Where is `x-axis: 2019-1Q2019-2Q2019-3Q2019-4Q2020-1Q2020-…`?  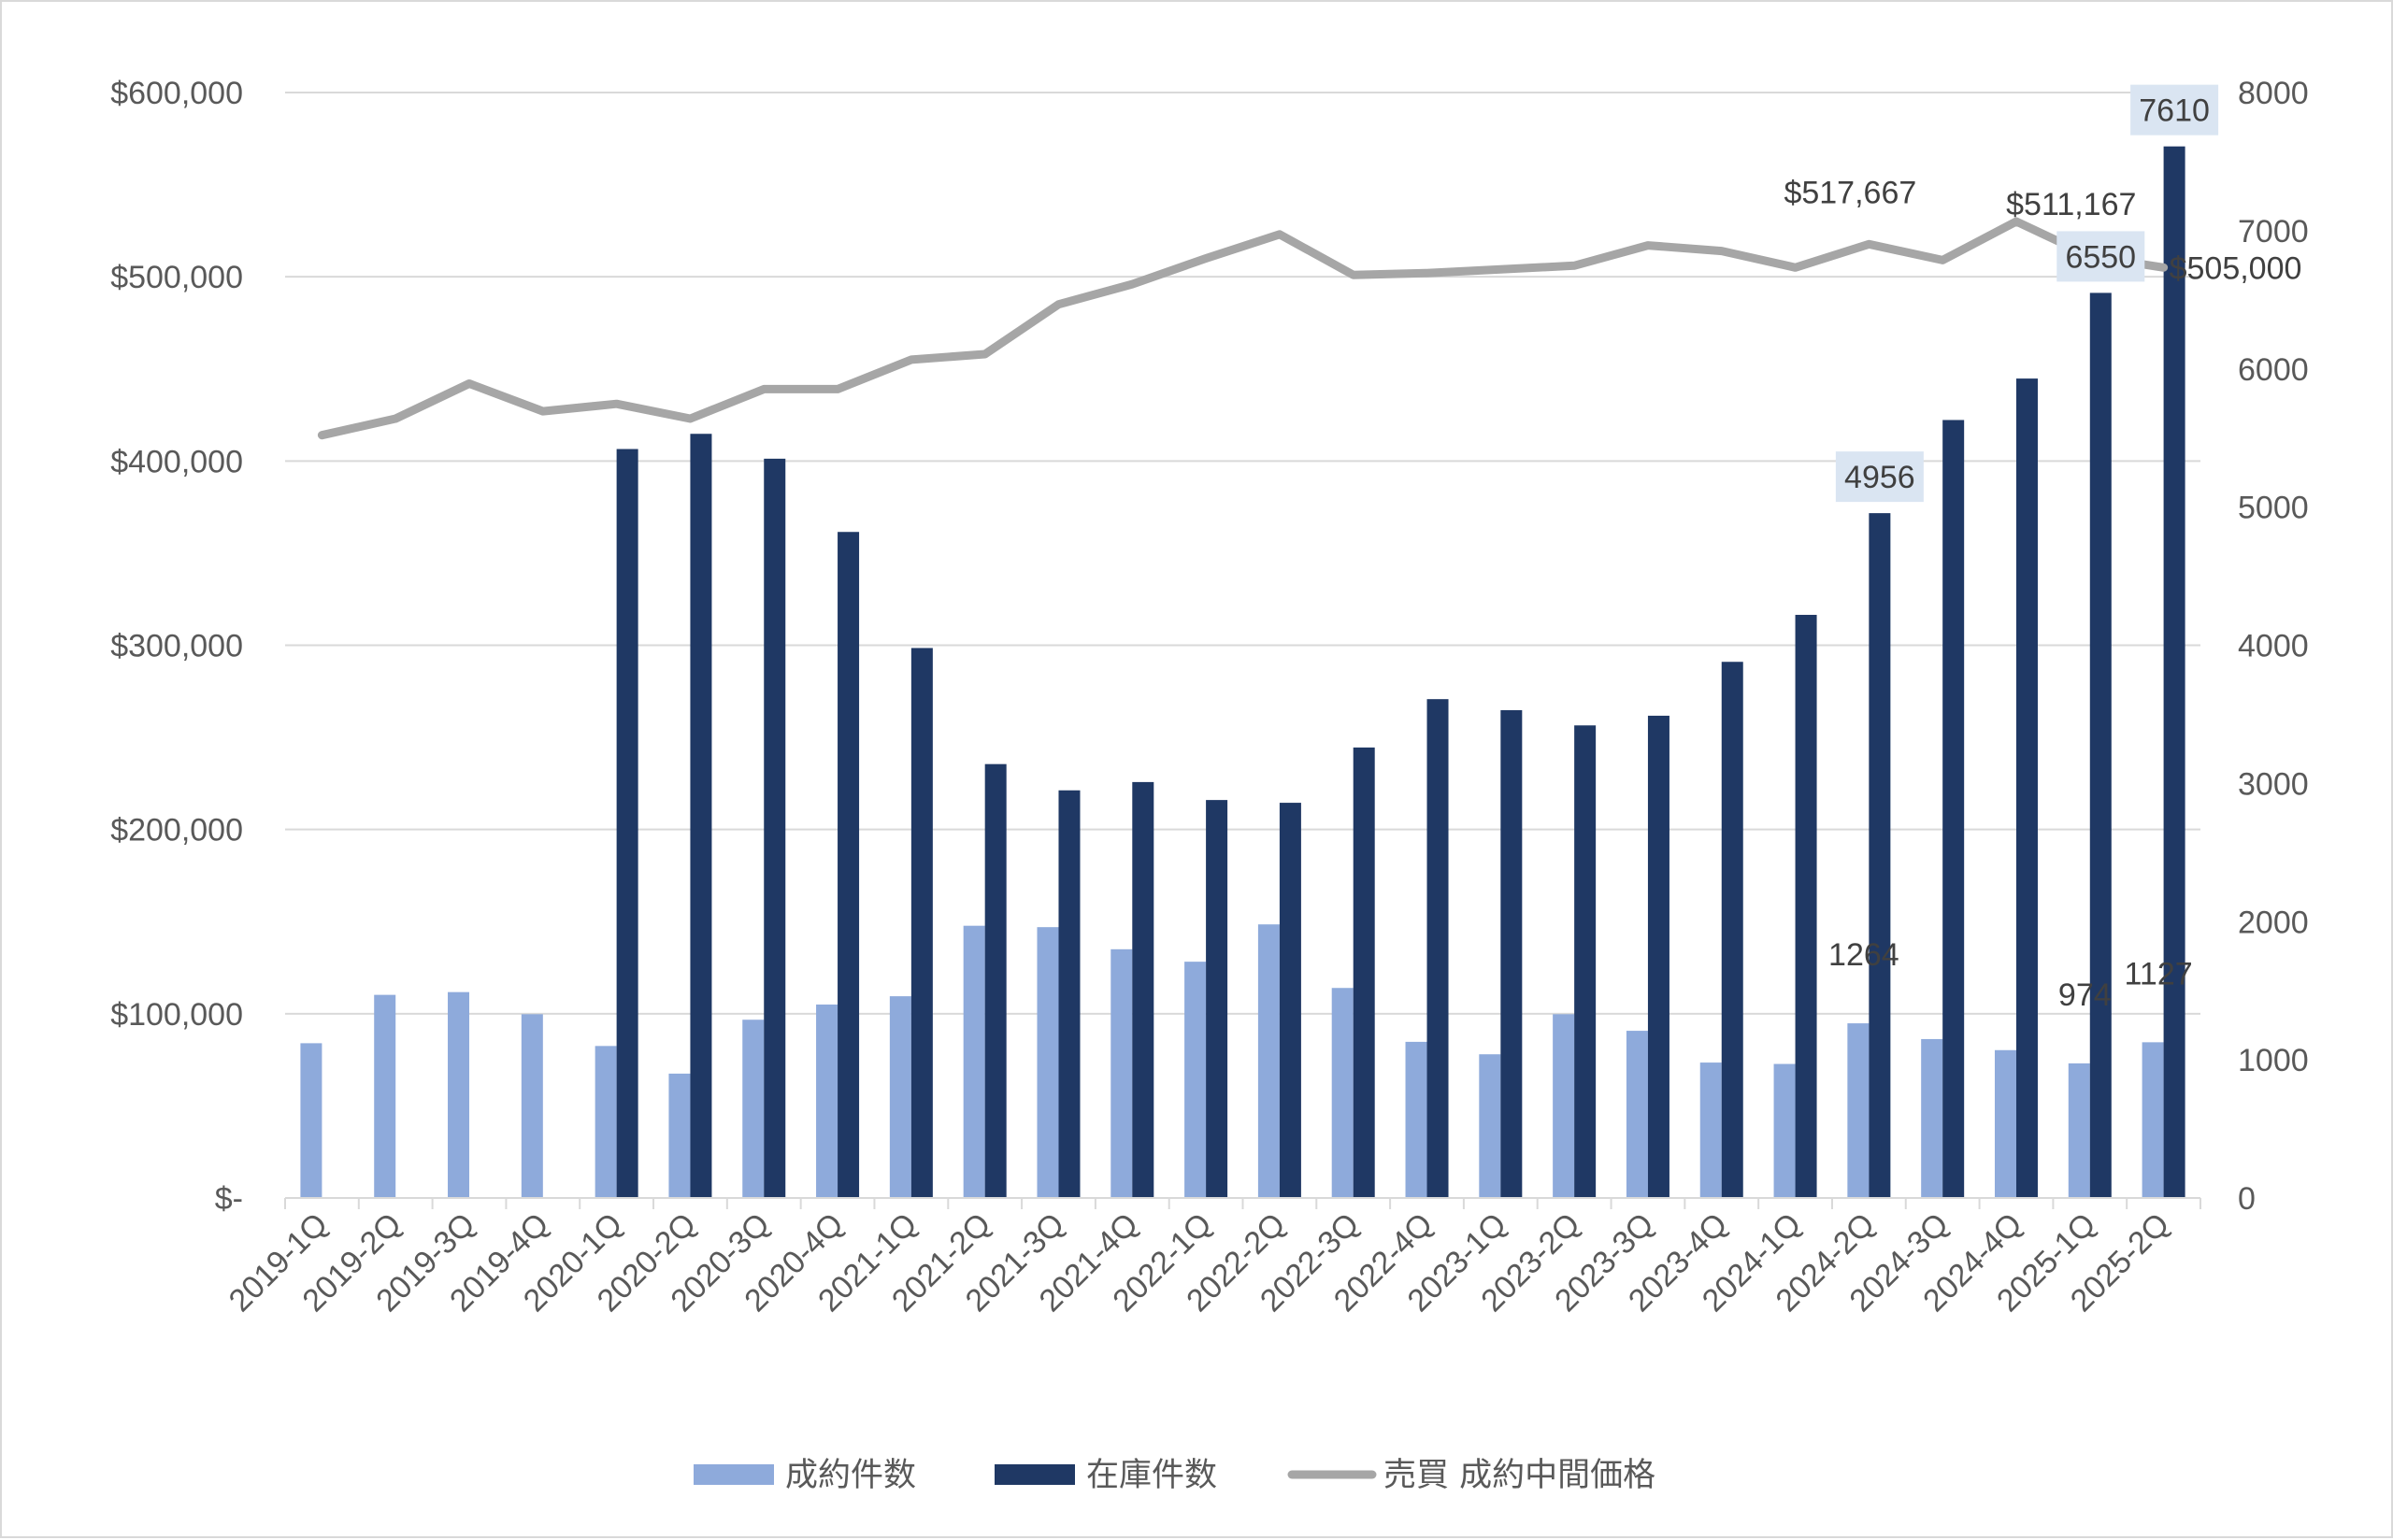 x-axis: 2019-1Q2019-2Q2019-3Q2019-4Q2020-1Q2020-… is located at coordinates (1212, 1258).